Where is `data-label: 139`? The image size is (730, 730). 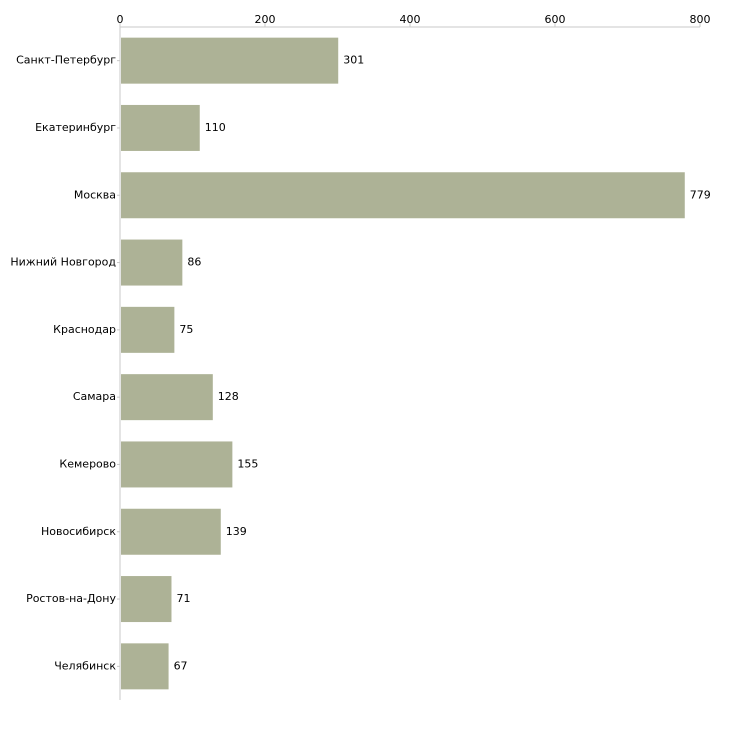
data-label: 139 is located at coordinates (236, 531).